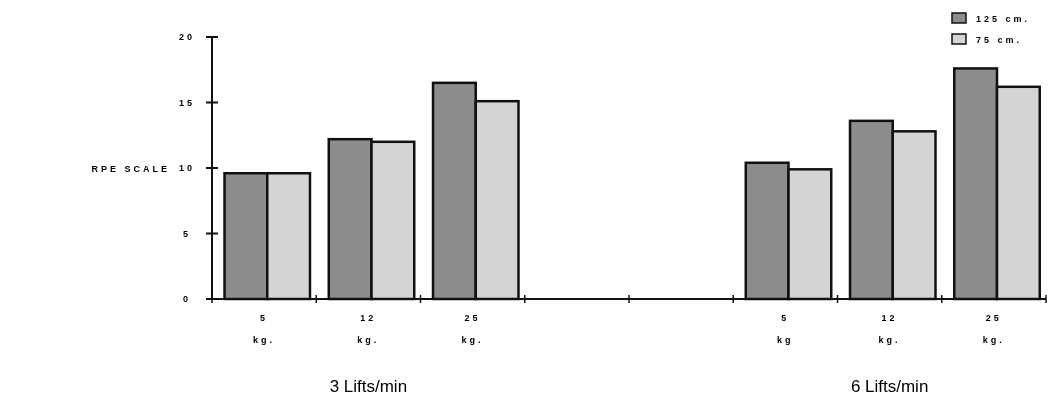 The width and height of the screenshot is (1052, 410). Describe the element at coordinates (264, 329) in the screenshot. I see `category-label: 5 kg.` at that location.